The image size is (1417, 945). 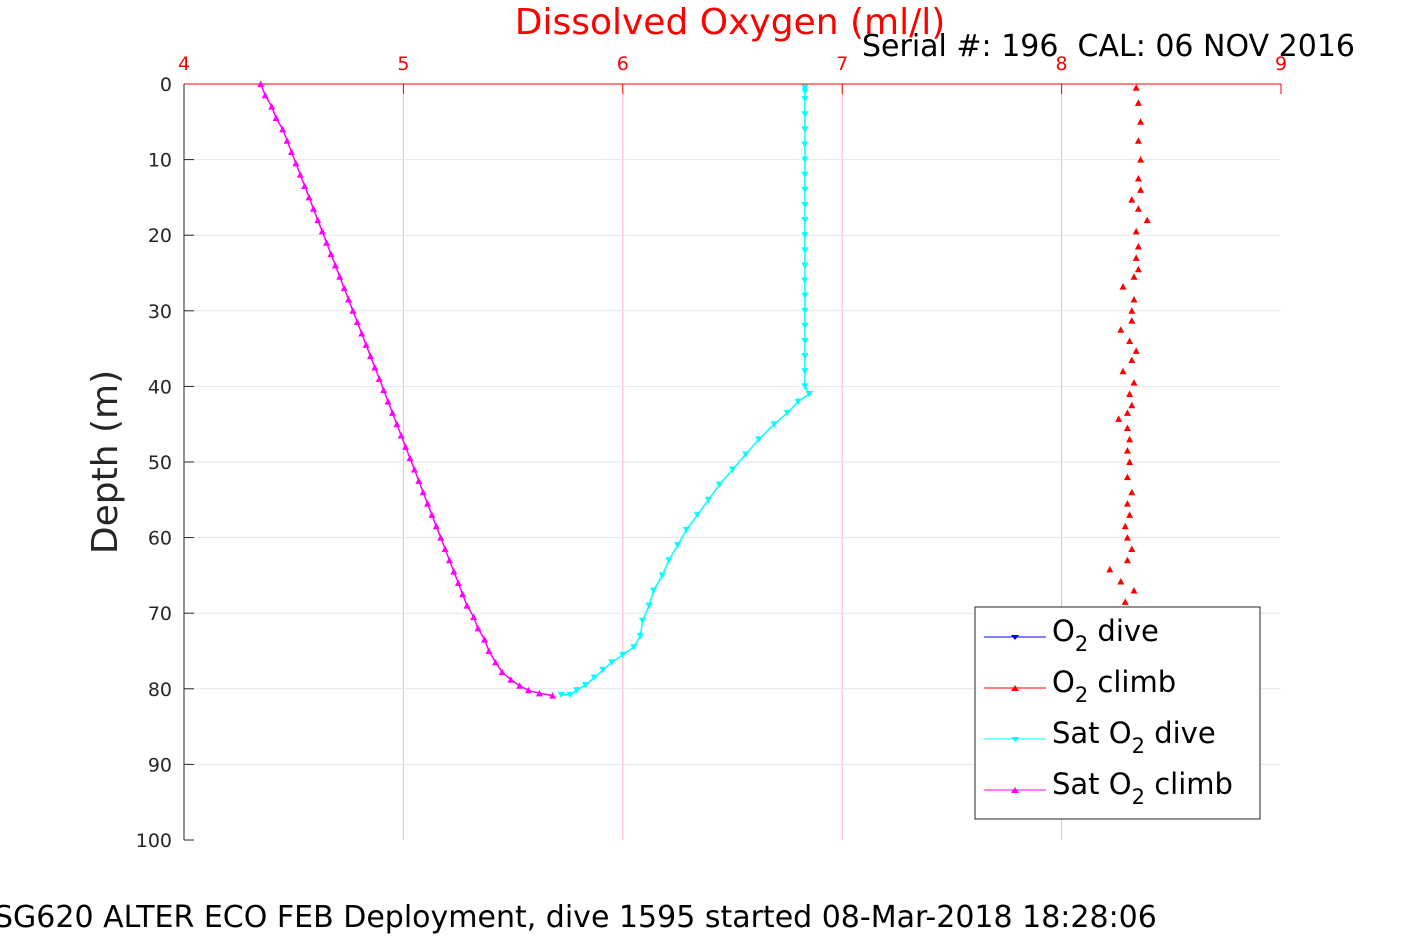 I want to click on legend-marker-sat-o2-climb, so click(x=1015, y=790).